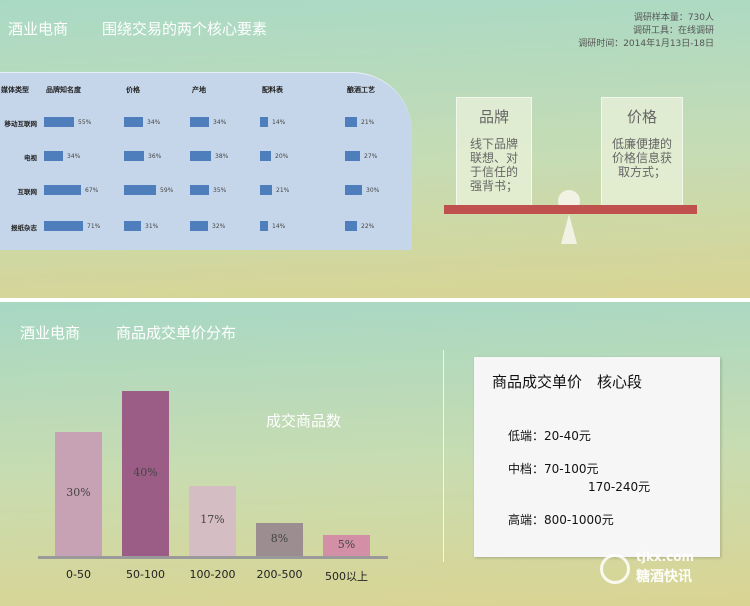 The height and width of the screenshot is (606, 750). I want to click on table-value: 32%, so click(219, 226).